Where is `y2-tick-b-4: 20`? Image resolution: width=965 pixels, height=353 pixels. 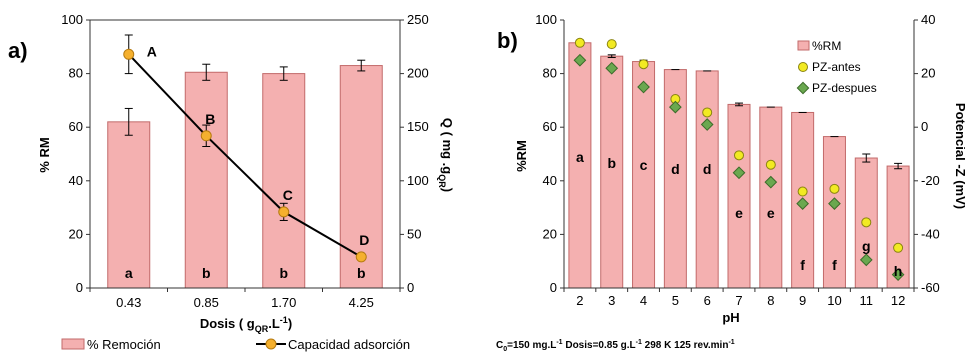 y2-tick-b-4: 20 is located at coordinates (928, 73).